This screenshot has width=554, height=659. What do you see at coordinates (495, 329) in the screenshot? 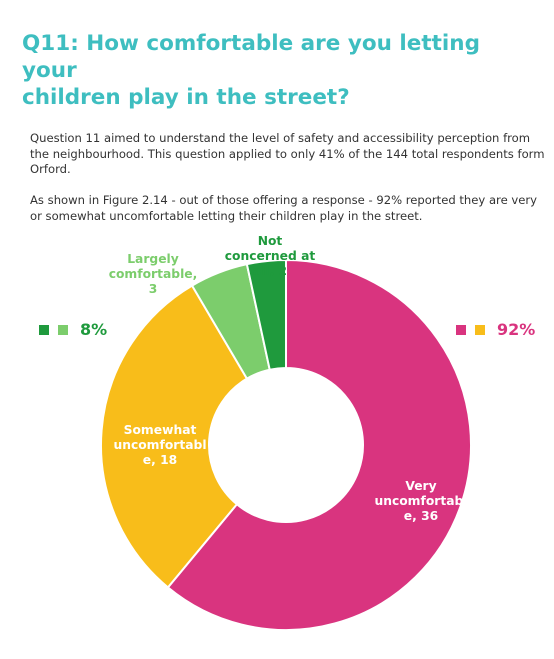
I see `legend-group-92pct: 92%` at bounding box center [495, 329].